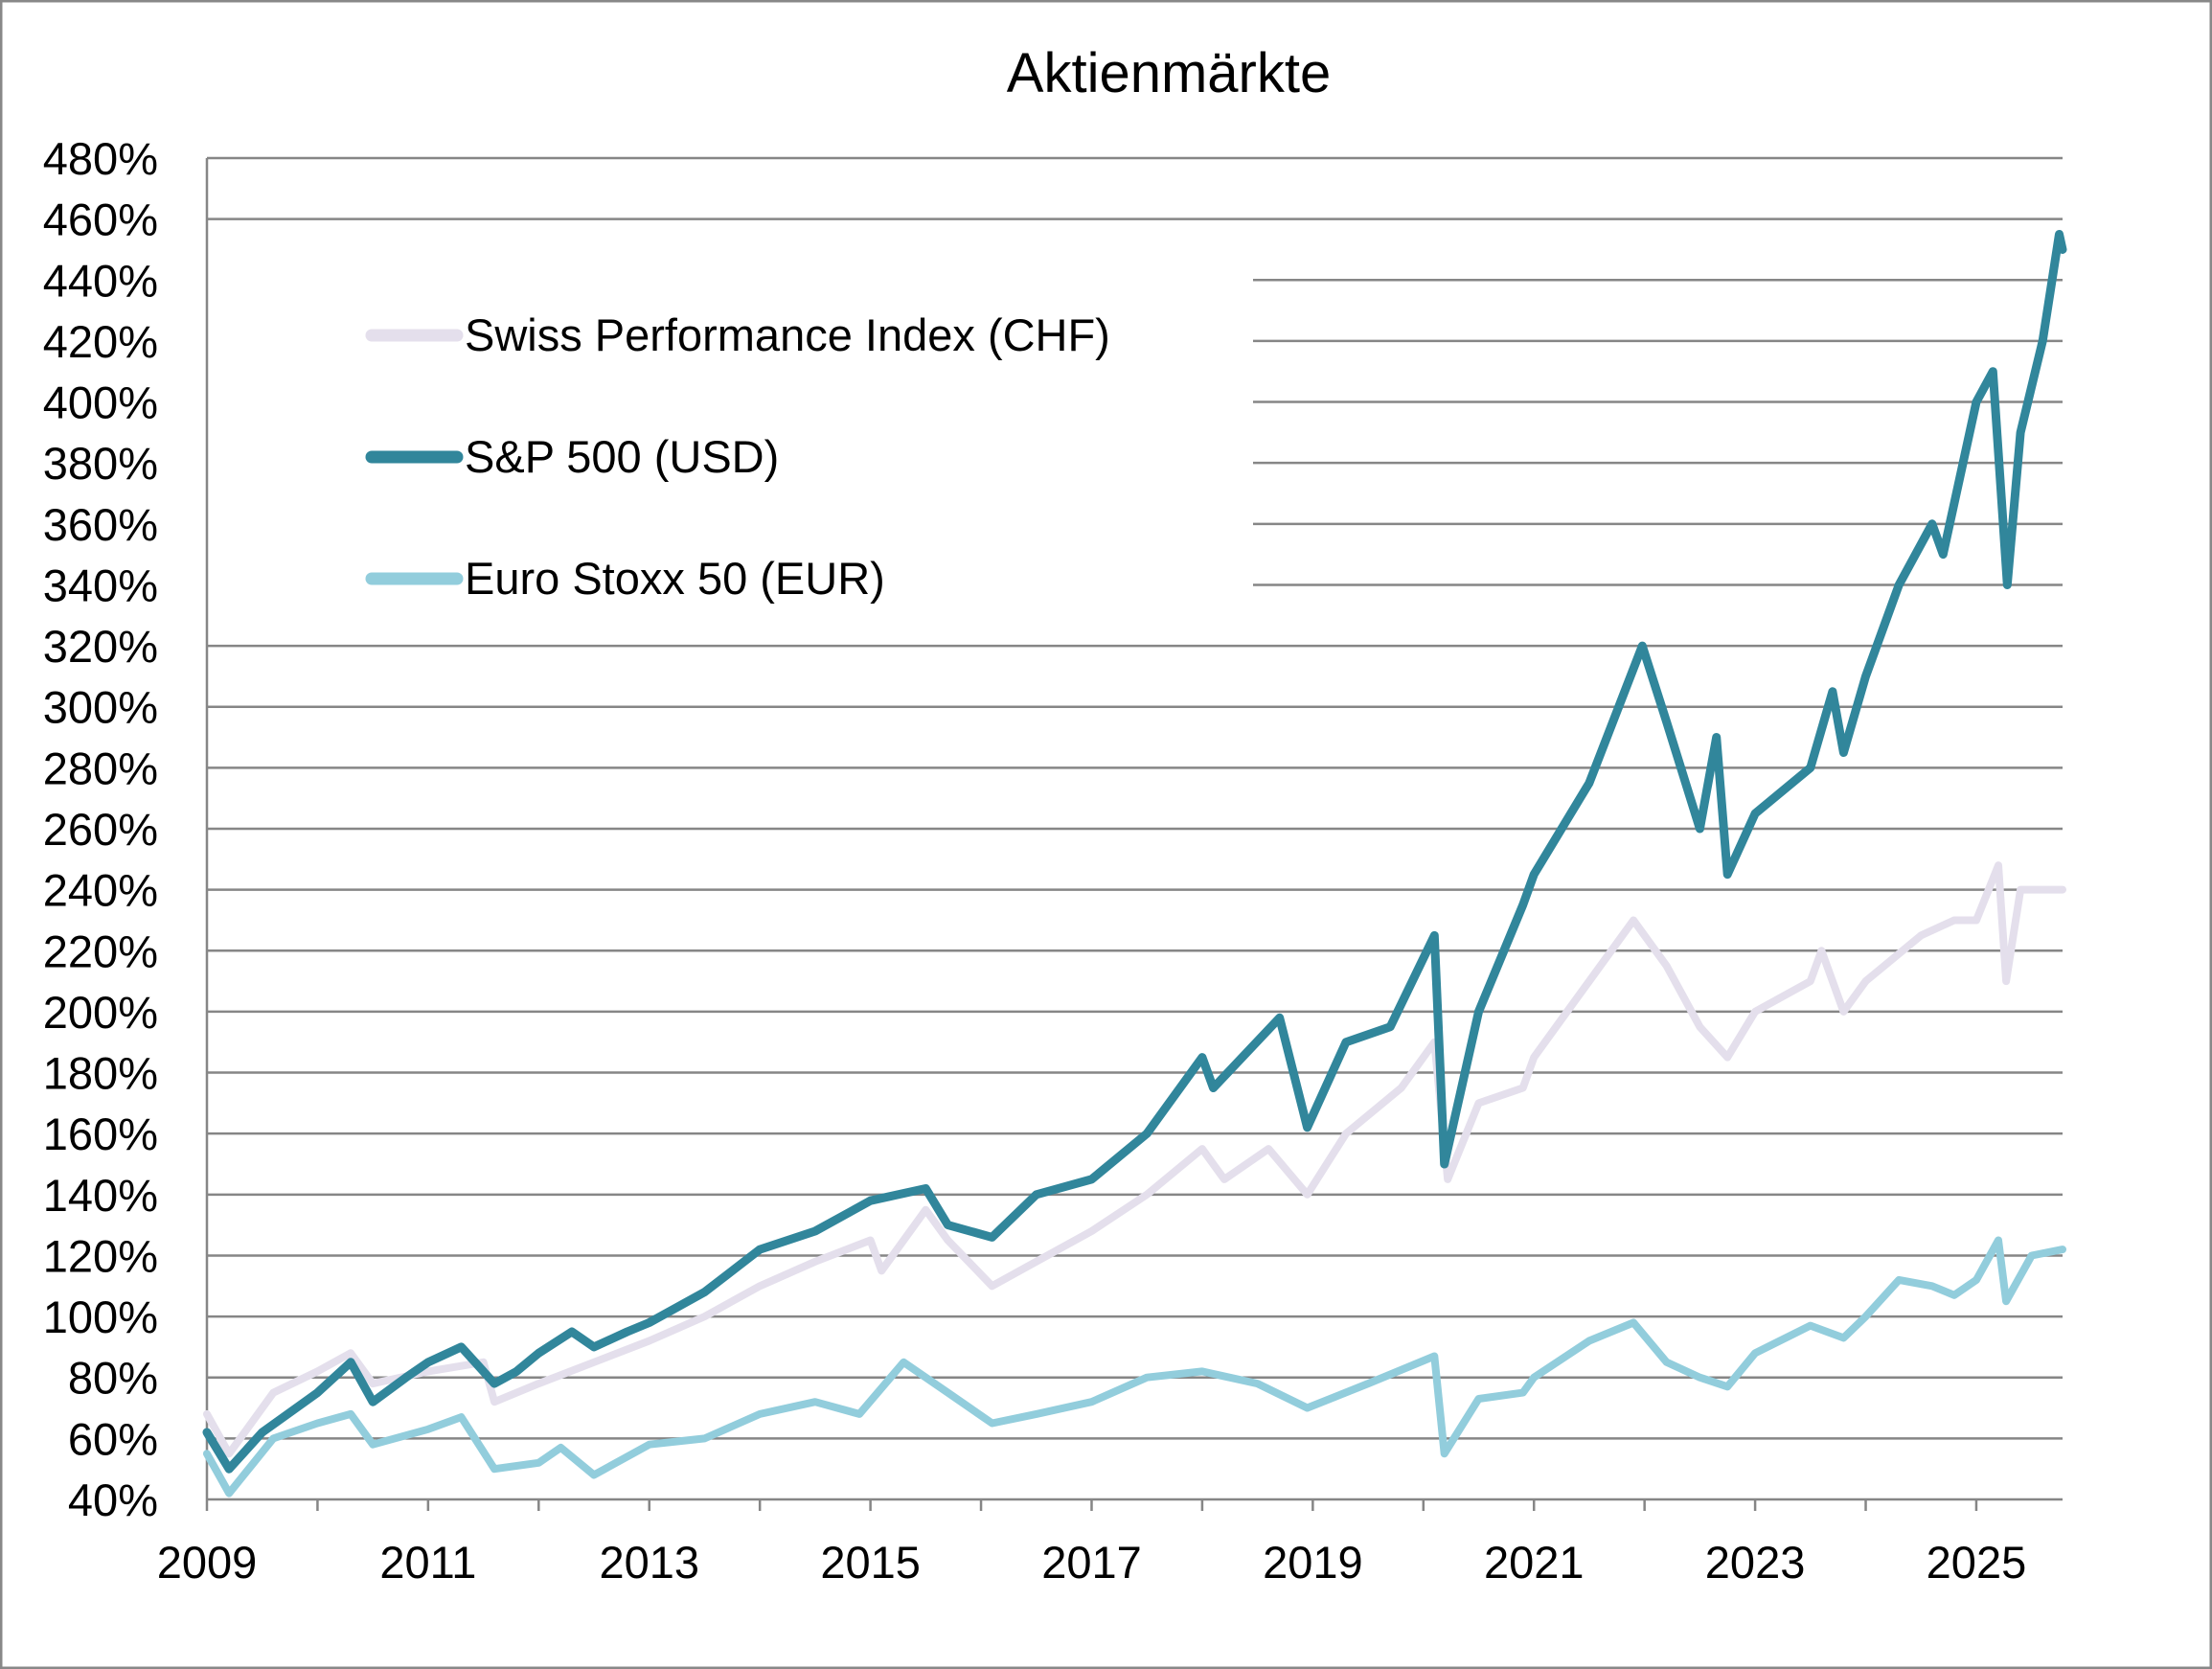  What do you see at coordinates (100, 707) in the screenshot?
I see `y-tick-label: 300%` at bounding box center [100, 707].